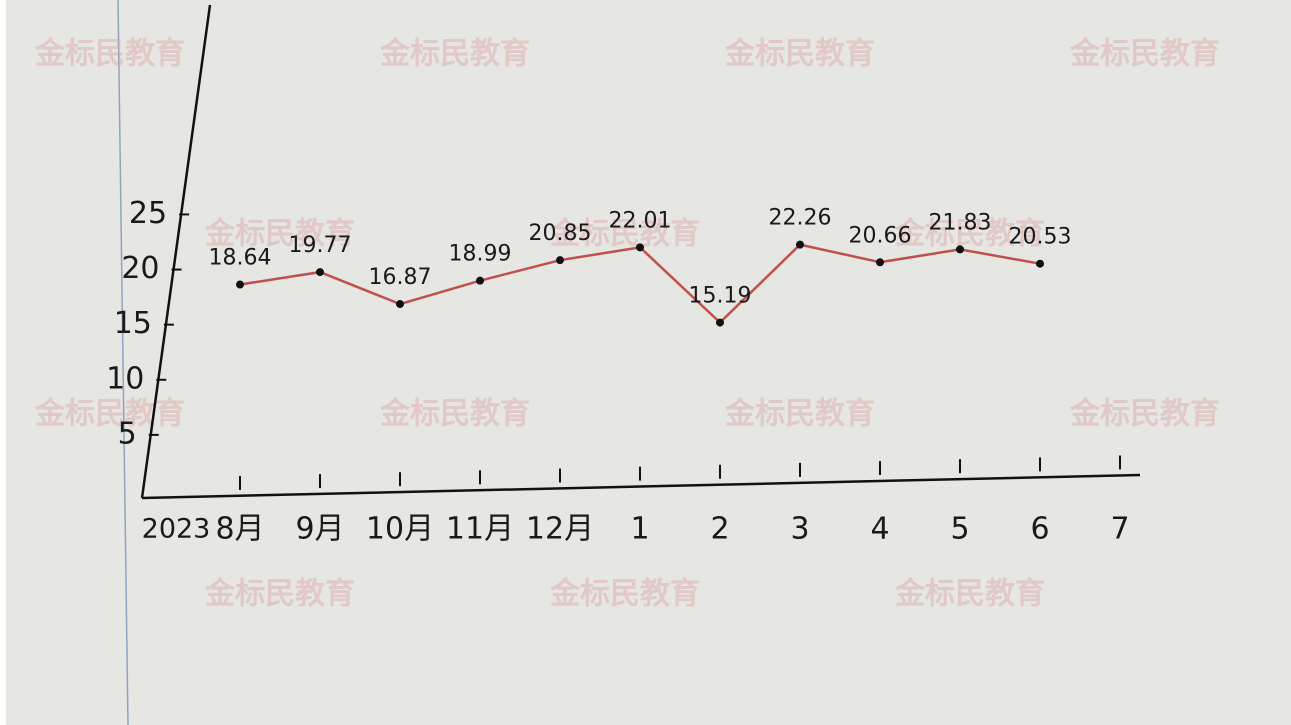 The image size is (1291, 725). I want to click on margin-line, so click(123, 362).